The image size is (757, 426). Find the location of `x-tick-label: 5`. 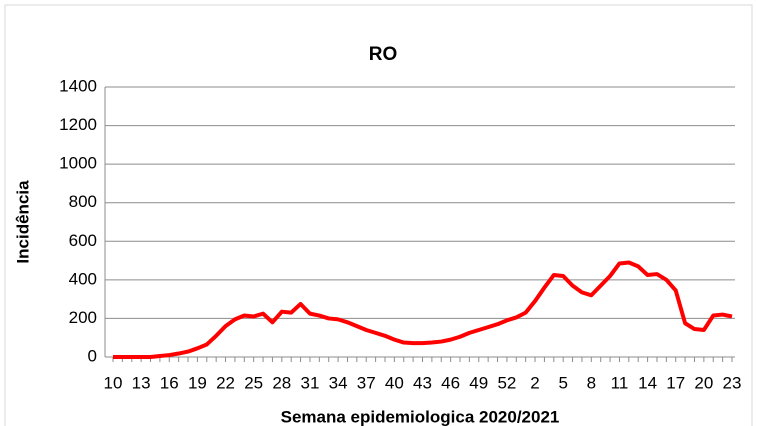

x-tick-label: 5 is located at coordinates (562, 382).